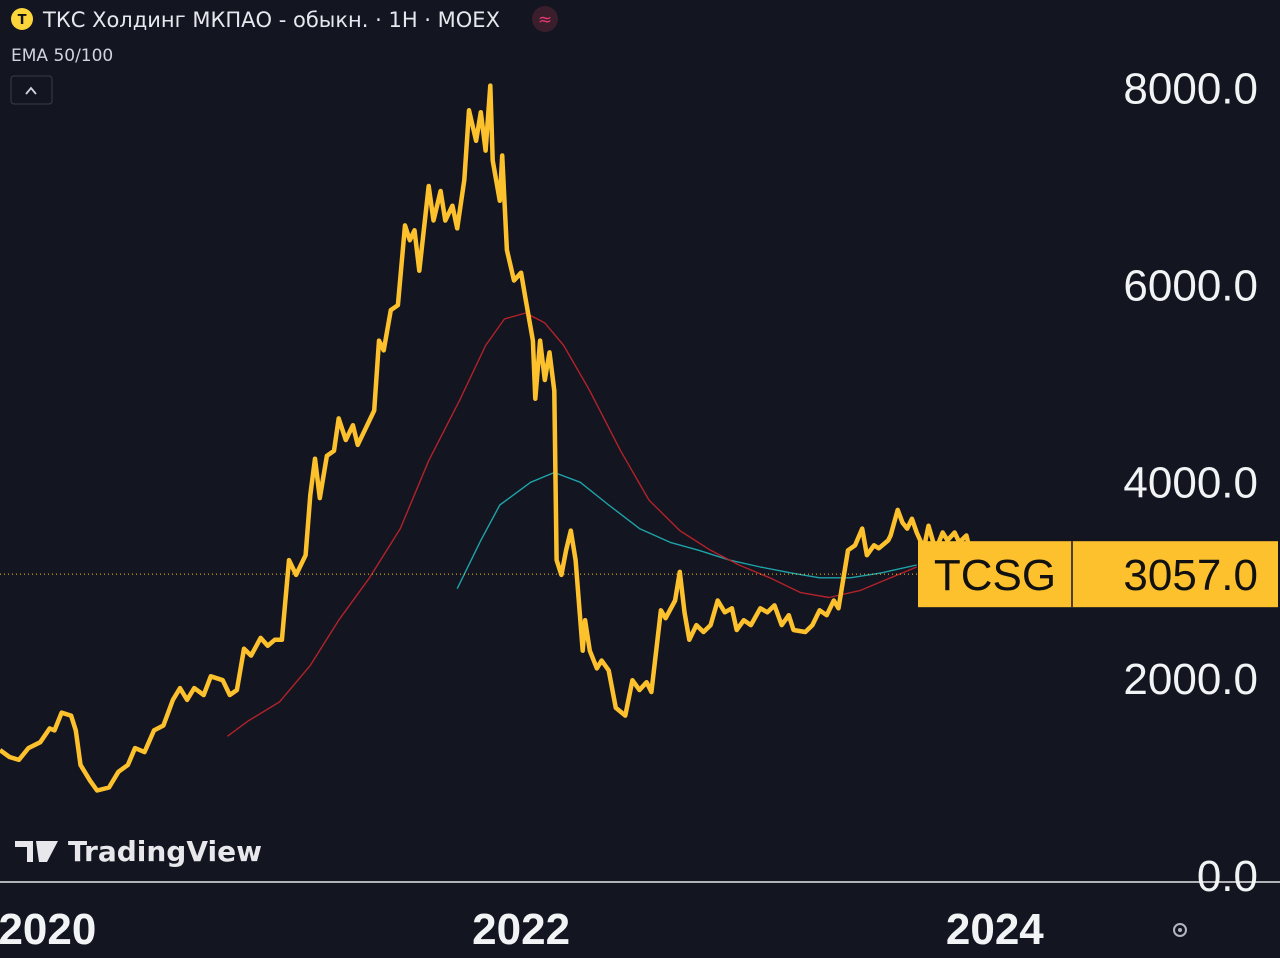 This screenshot has width=1280, height=958. I want to click on y-tick-label: 2000.0, so click(1190, 679).